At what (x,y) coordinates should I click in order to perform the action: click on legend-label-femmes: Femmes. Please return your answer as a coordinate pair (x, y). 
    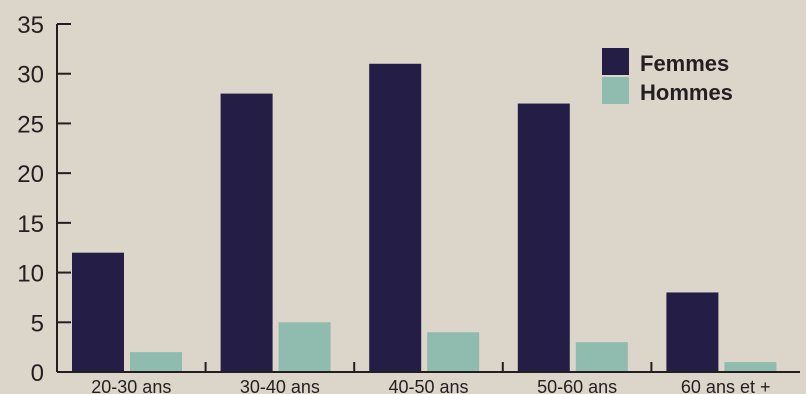
    Looking at the image, I should click on (684, 63).